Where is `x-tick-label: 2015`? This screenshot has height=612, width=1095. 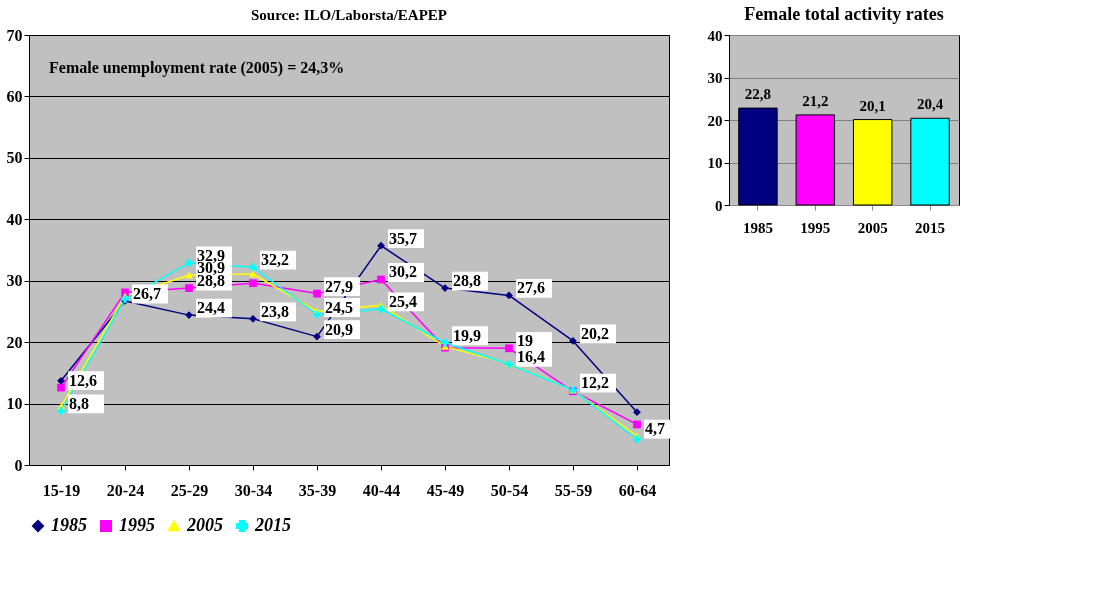 x-tick-label: 2015 is located at coordinates (930, 227).